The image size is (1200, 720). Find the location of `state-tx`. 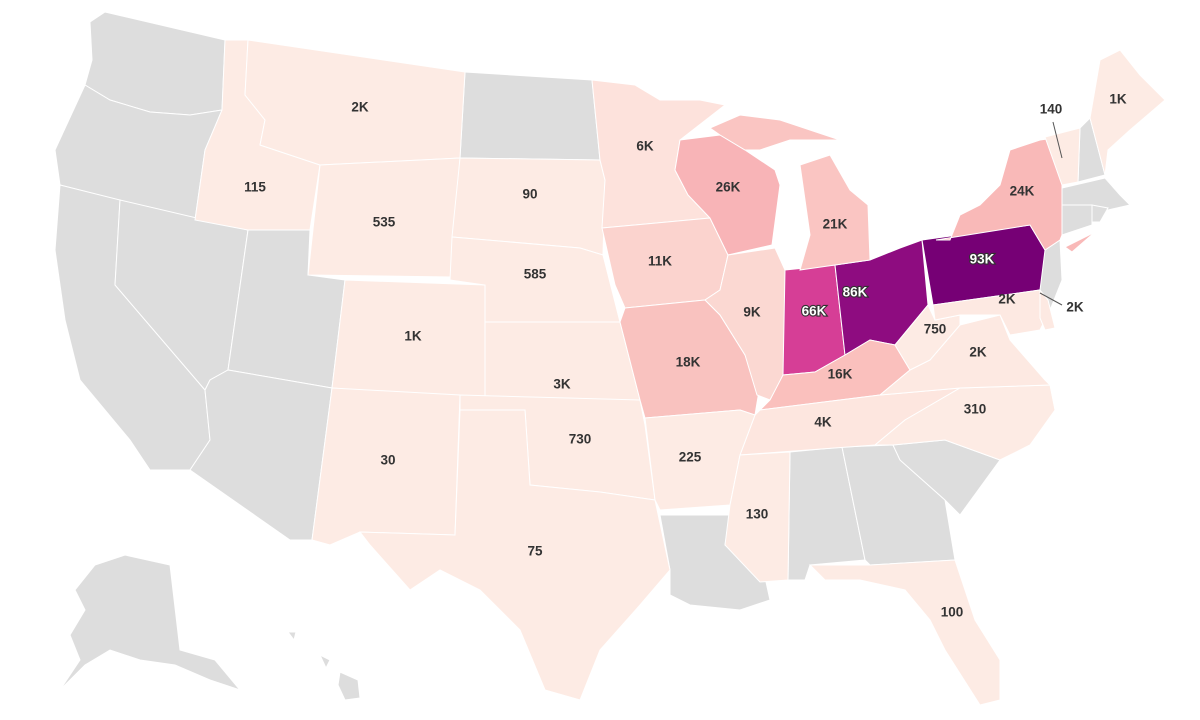

state-tx is located at coordinates (514, 555).